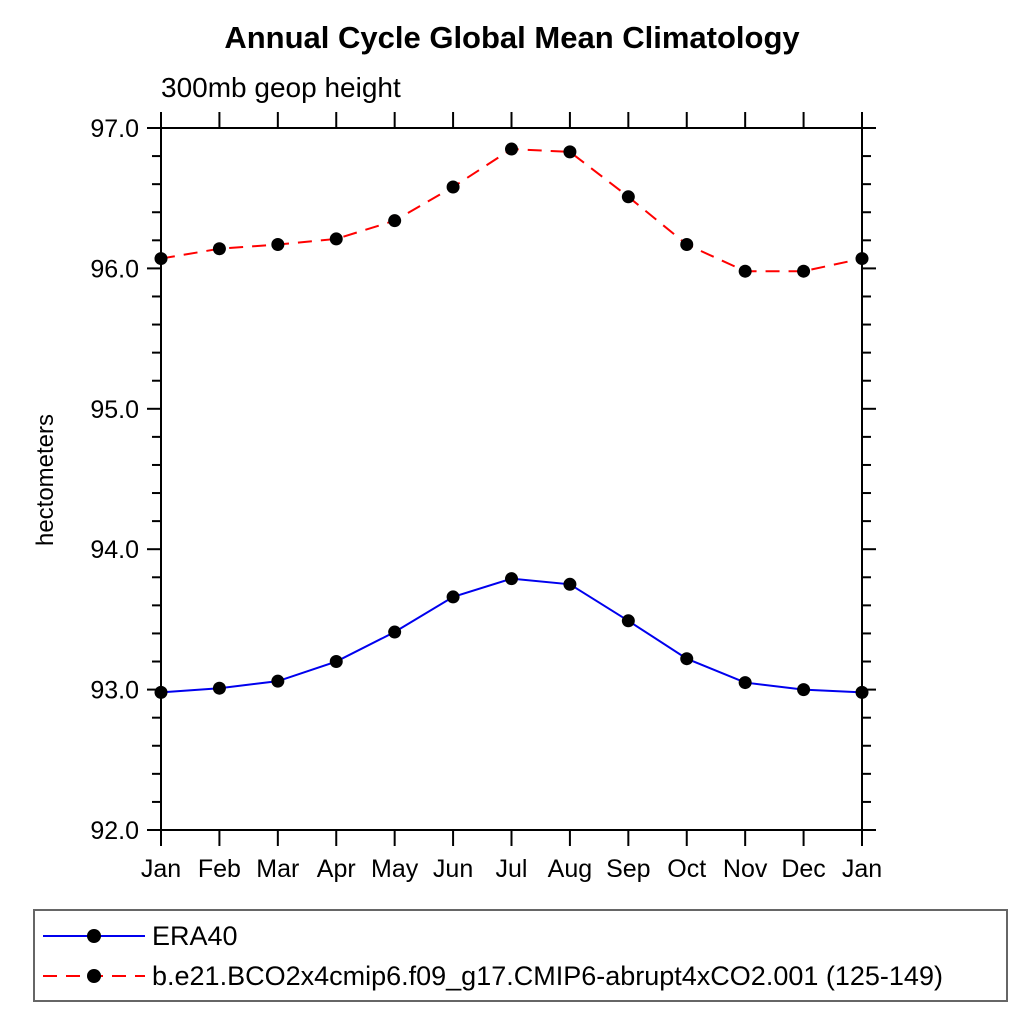 The height and width of the screenshot is (1024, 1024). What do you see at coordinates (512, 869) in the screenshot?
I see `svg-text: Jul` at bounding box center [512, 869].